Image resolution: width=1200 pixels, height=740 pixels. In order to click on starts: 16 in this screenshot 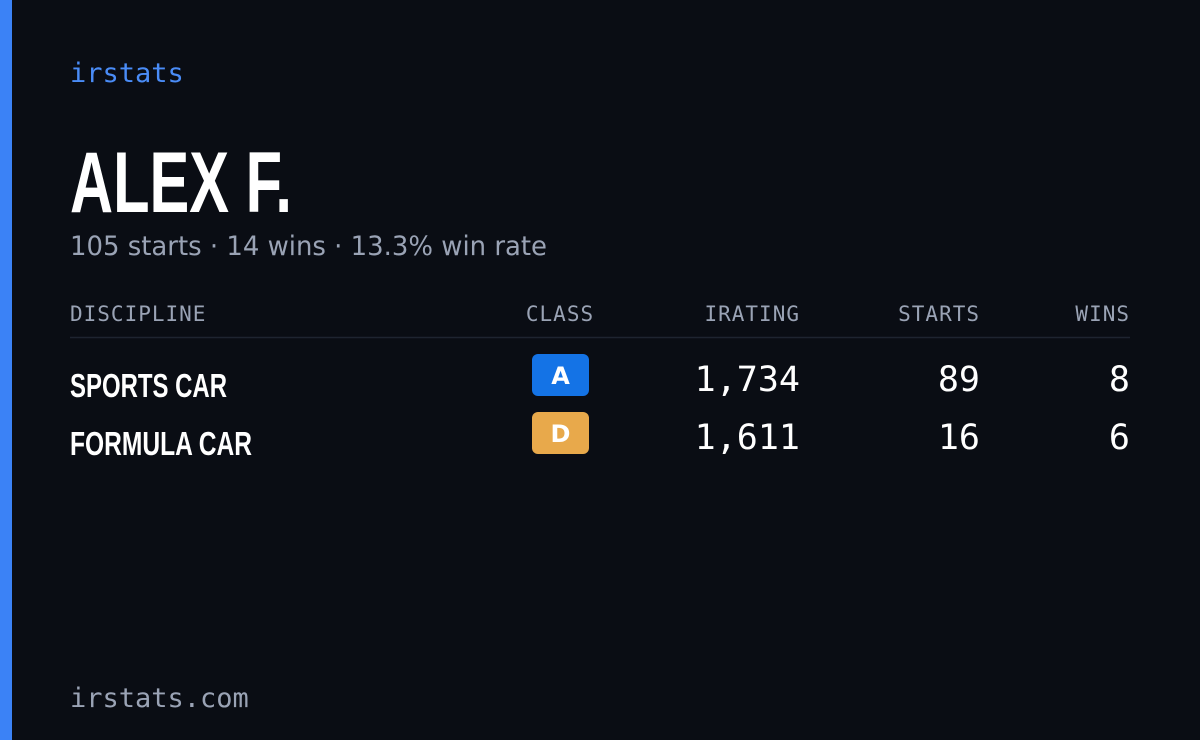, I will do `click(959, 438)`.